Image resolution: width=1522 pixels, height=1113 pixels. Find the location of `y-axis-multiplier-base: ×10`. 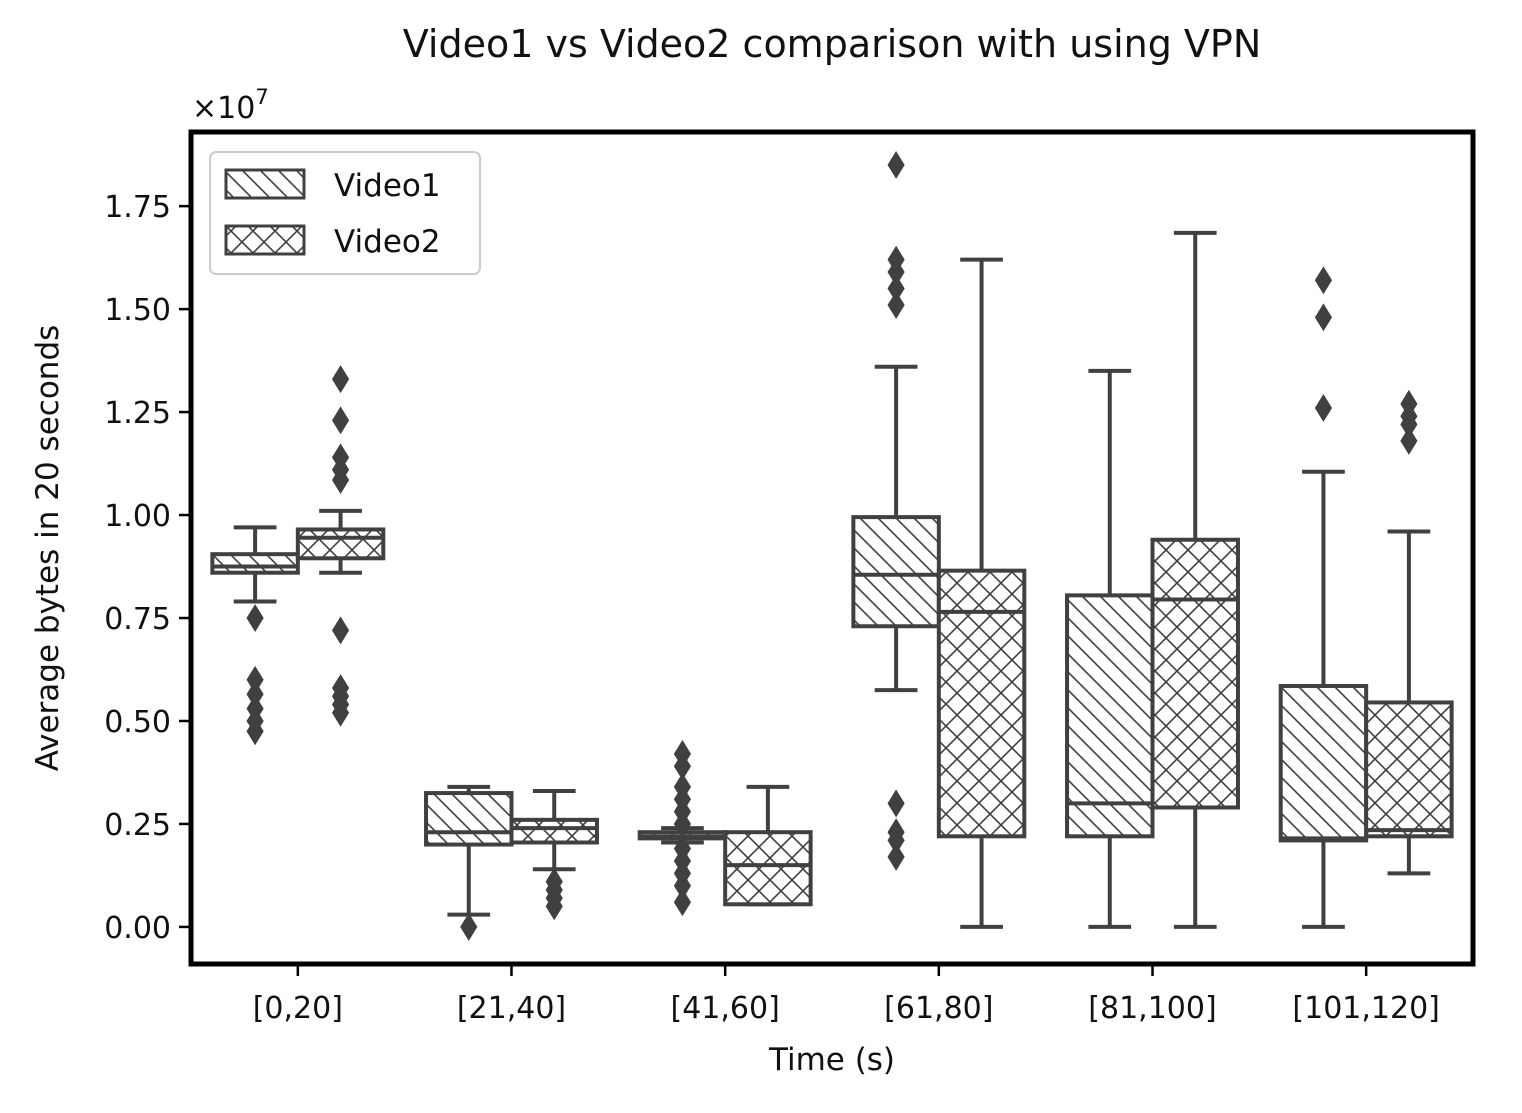

y-axis-multiplier-base: ×10 is located at coordinates (223, 108).